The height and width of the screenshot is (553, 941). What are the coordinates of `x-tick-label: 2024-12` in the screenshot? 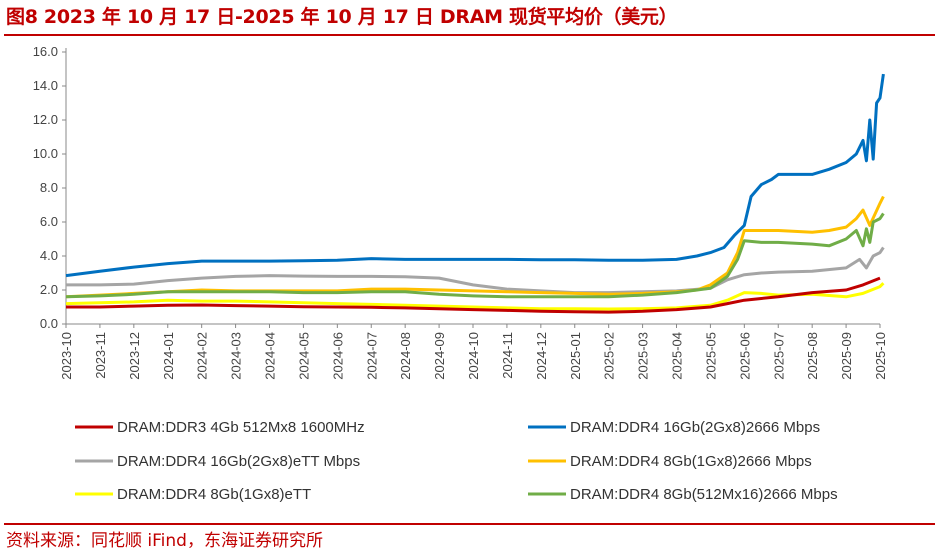 It's located at (541, 356).